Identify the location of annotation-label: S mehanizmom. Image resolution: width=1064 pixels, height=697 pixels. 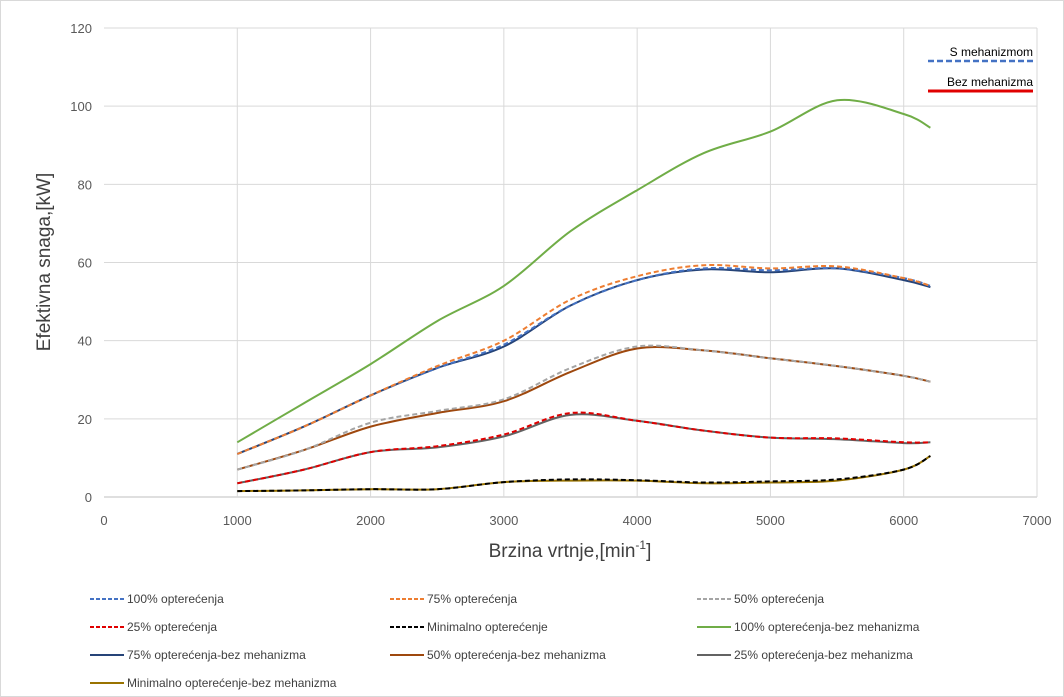
(991, 52).